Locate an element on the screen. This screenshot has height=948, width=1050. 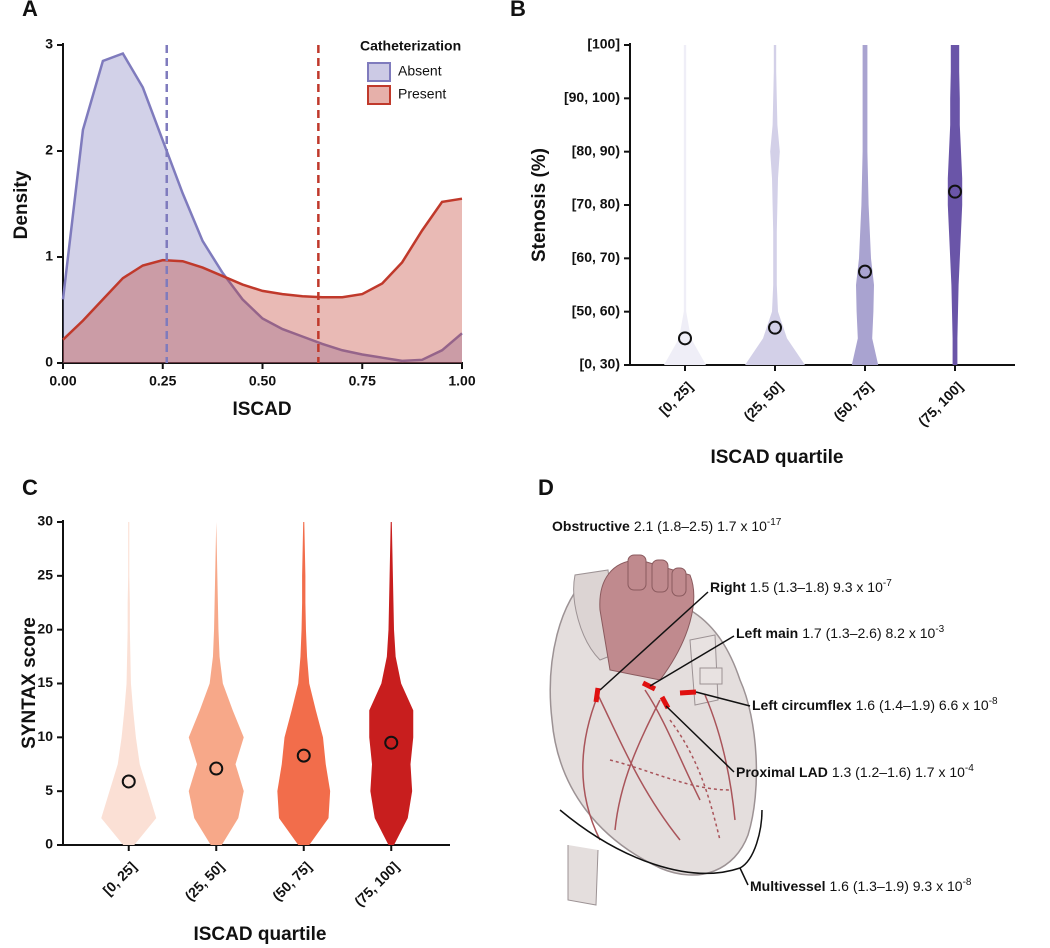
x-tick-label: 0.50 is located at coordinates (262, 381).